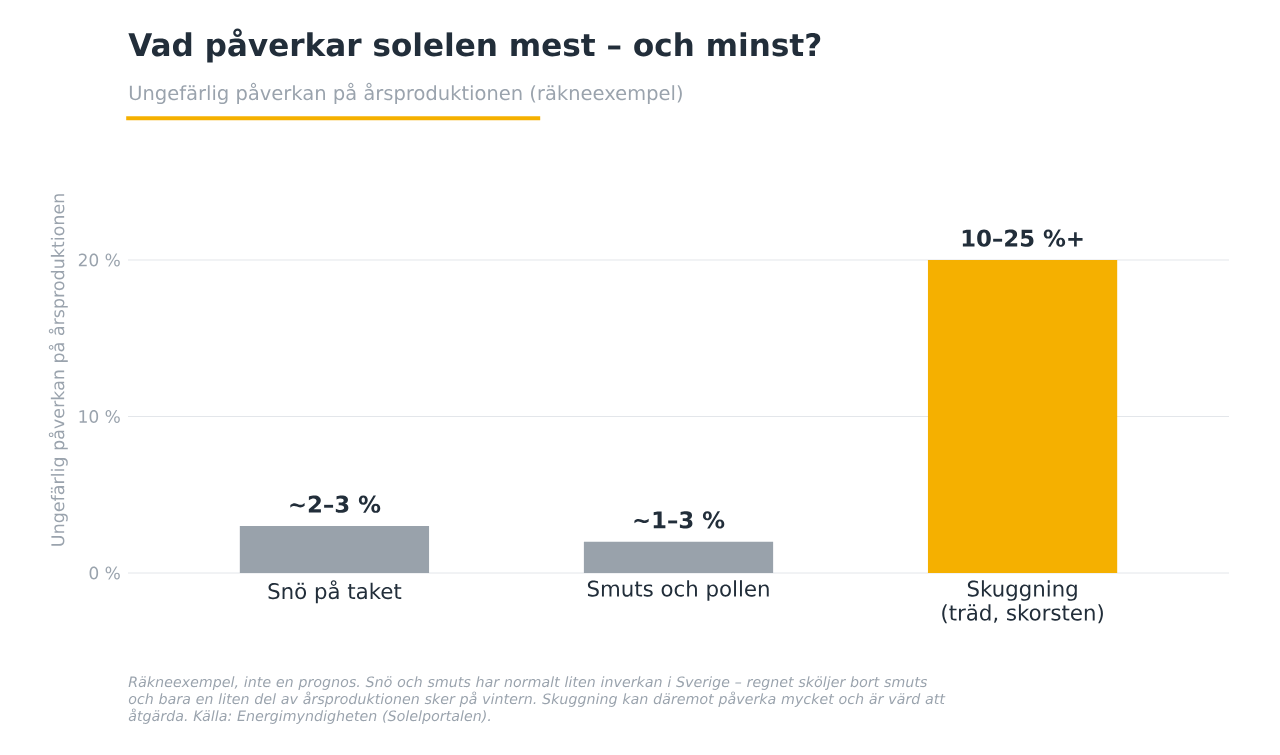  I want to click on annotation: ~1–3 %, so click(679, 520).